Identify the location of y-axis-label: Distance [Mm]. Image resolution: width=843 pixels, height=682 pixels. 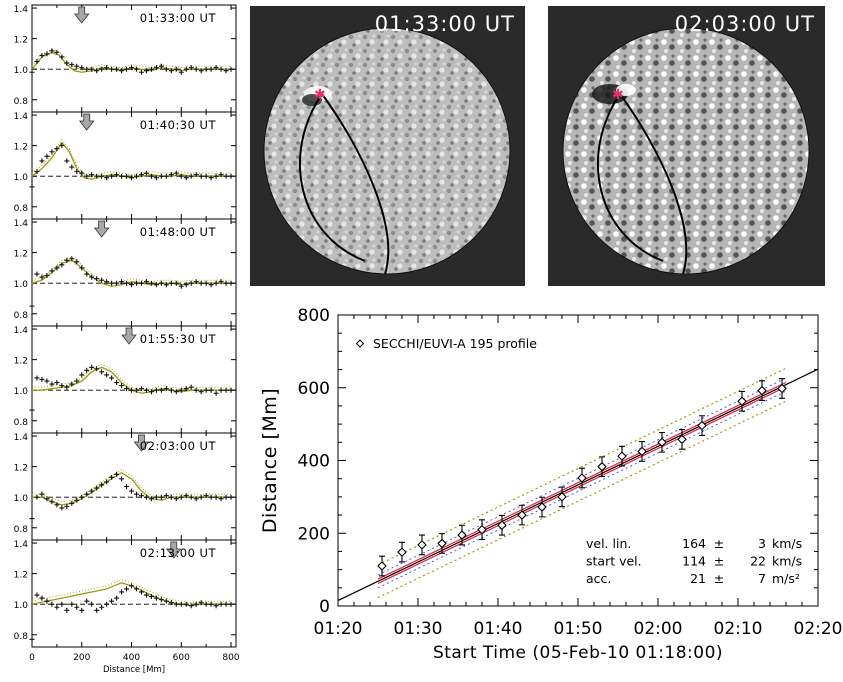
(270, 460).